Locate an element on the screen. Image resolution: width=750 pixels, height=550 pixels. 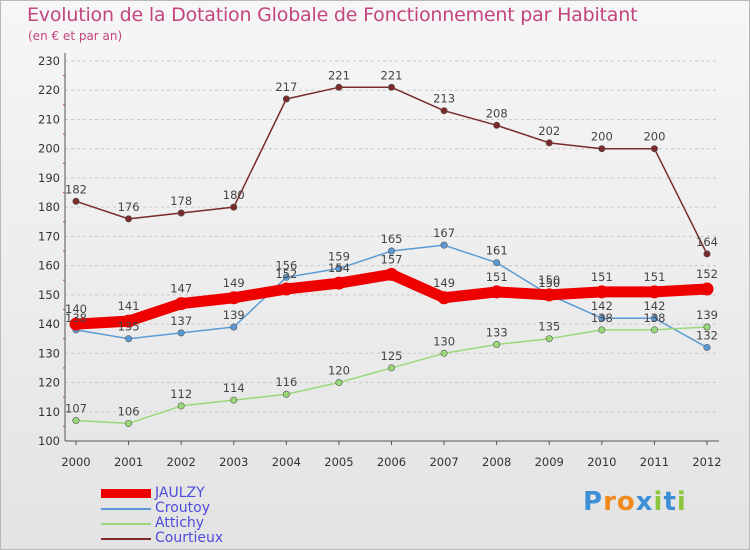
legend-item-courtieux: Courtieux is located at coordinates (162, 538).